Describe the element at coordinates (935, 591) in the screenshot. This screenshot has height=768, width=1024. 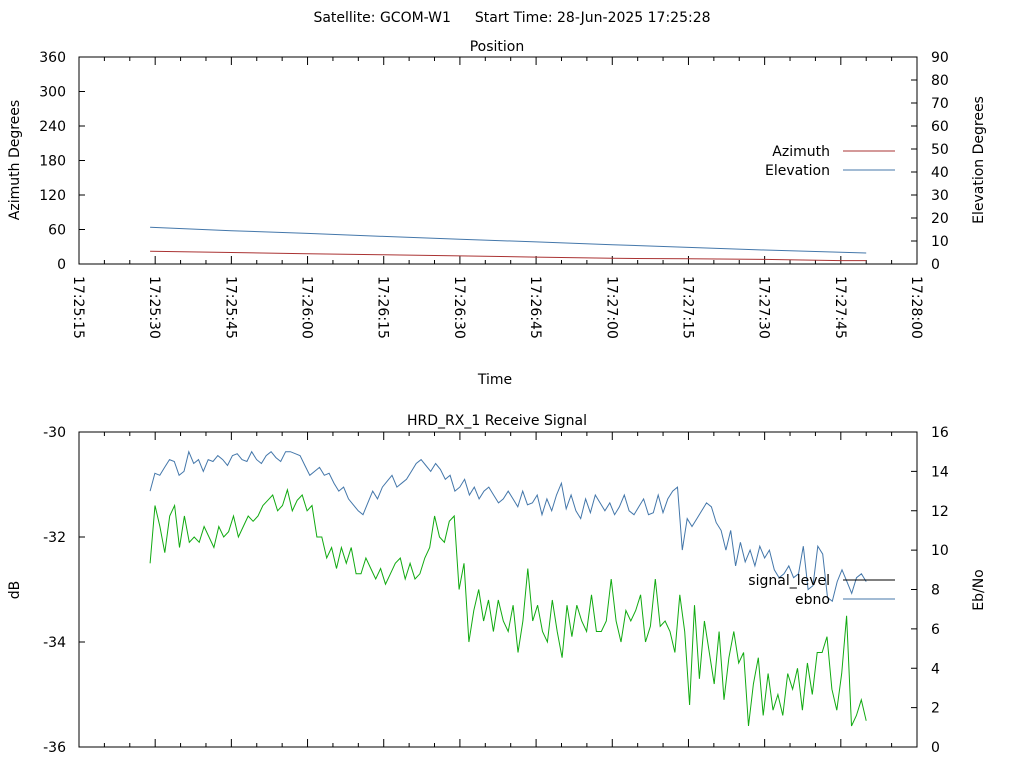
I see `y2-tick-label: 8` at that location.